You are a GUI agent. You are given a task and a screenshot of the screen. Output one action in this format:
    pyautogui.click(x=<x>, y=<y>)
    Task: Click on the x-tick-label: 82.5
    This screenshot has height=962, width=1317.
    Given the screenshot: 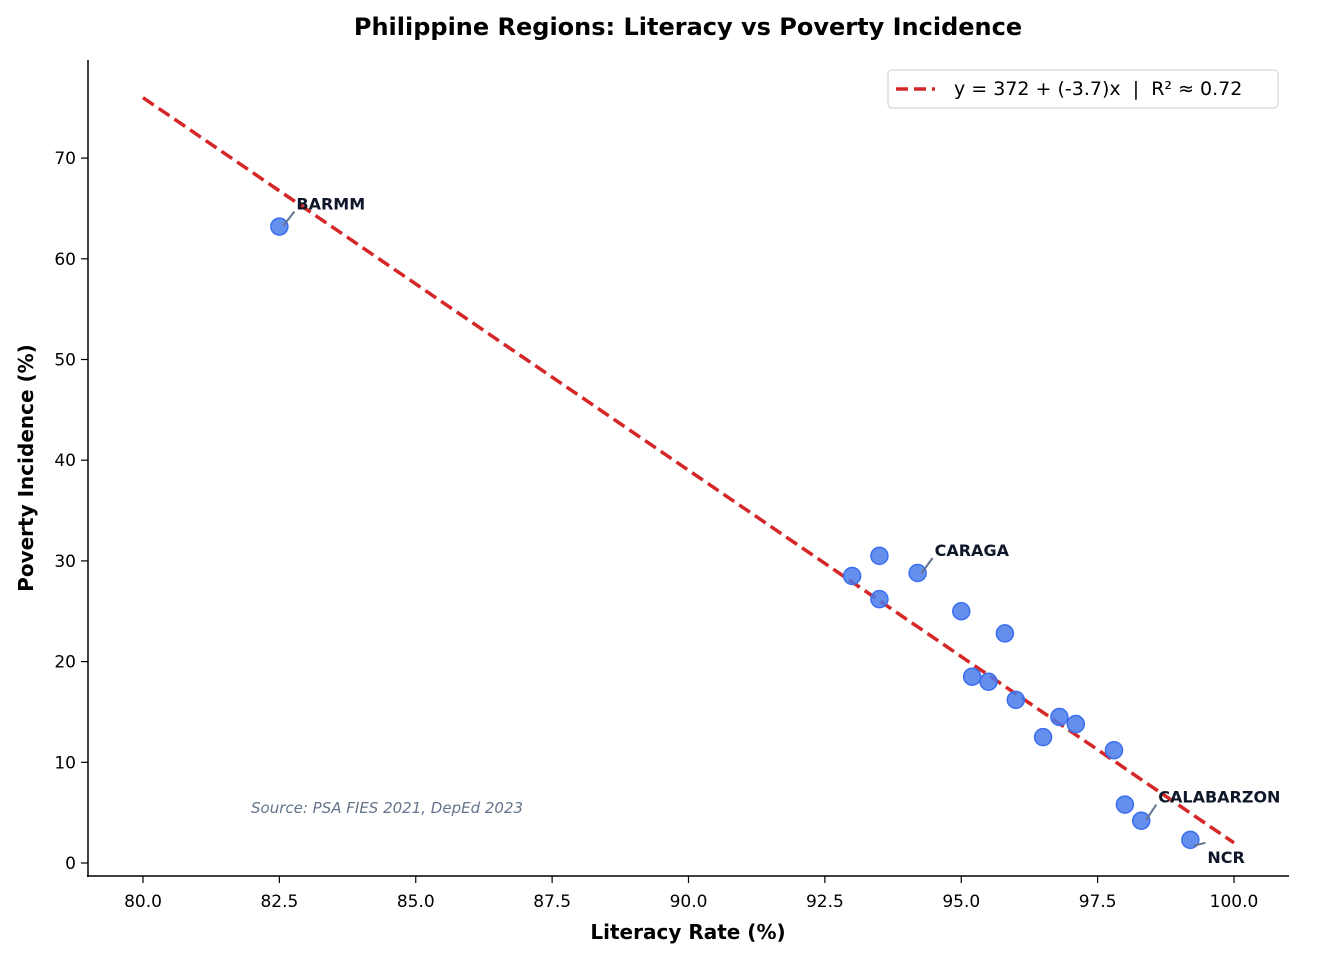 What is the action you would take?
    pyautogui.click(x=279, y=902)
    